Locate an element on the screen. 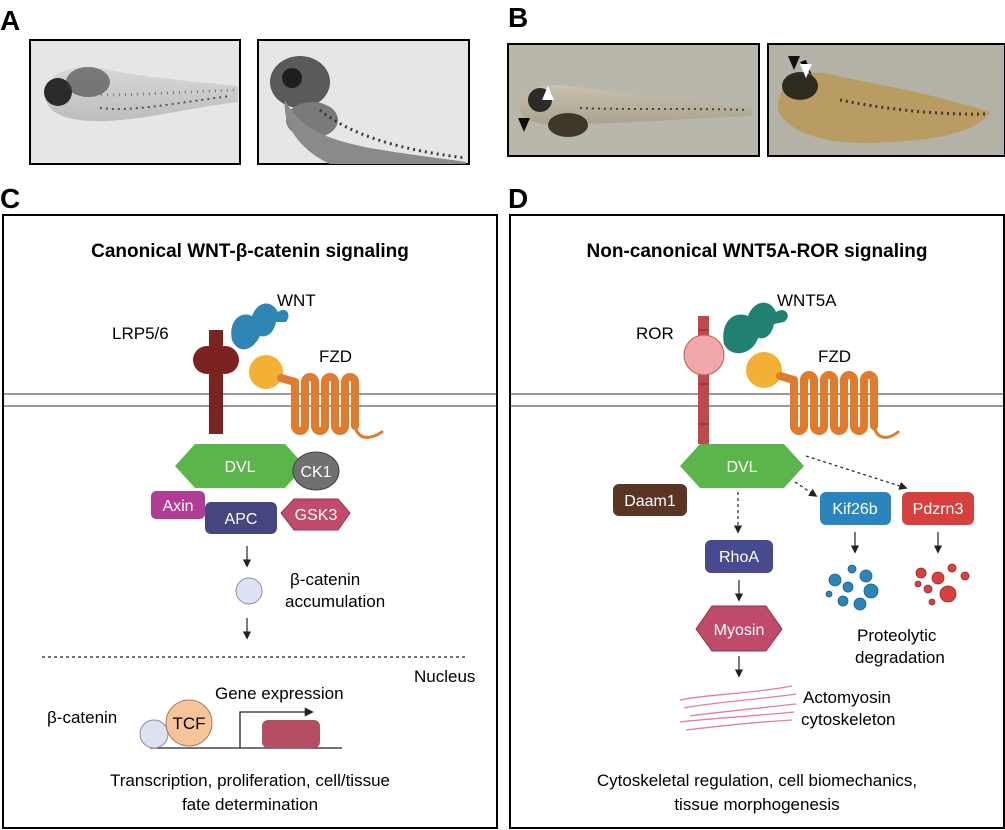  rhoa-protein is located at coordinates (739, 556).